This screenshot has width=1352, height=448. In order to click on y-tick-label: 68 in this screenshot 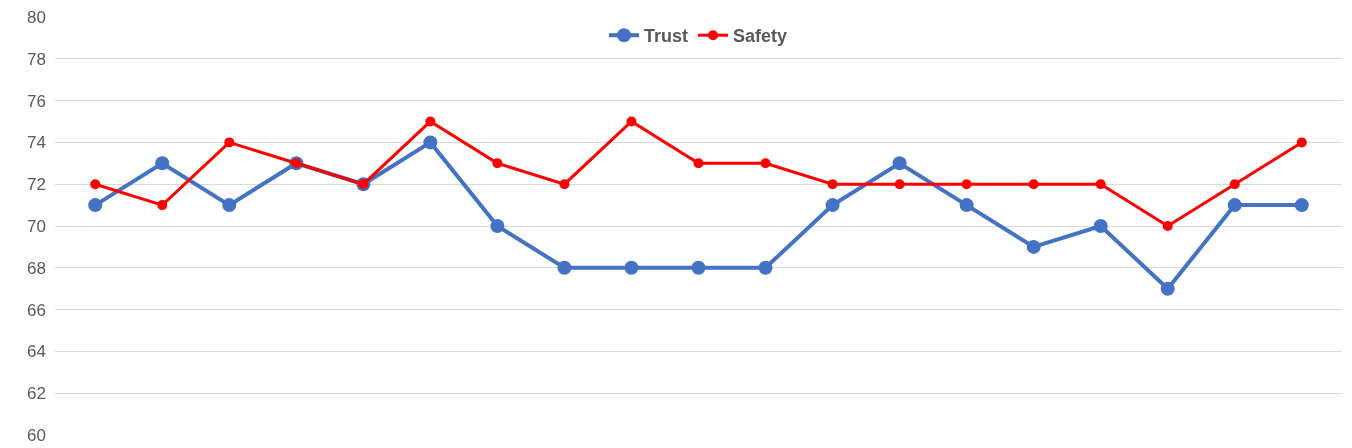, I will do `click(36, 268)`.